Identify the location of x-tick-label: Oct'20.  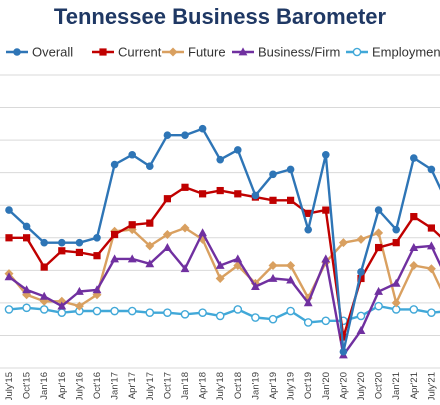
(379, 385).